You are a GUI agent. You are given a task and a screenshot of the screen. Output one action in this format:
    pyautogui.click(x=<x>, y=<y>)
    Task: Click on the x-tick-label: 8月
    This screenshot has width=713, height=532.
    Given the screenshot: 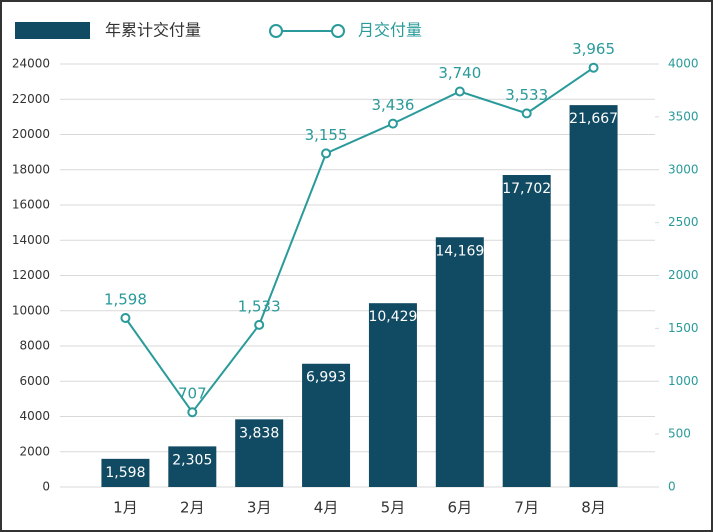 What is the action you would take?
    pyautogui.click(x=593, y=508)
    